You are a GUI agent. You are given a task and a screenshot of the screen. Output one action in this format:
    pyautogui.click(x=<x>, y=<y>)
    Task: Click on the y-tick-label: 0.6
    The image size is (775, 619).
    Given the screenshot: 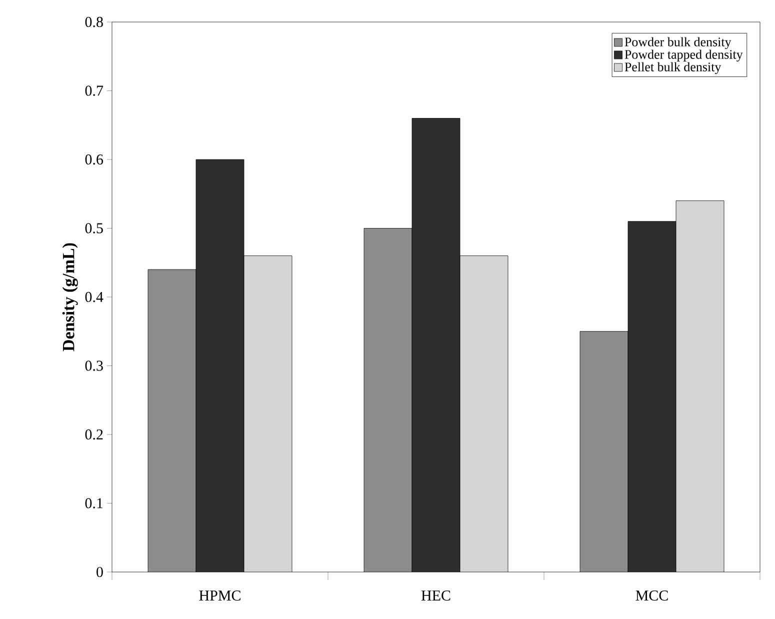 What is the action you would take?
    pyautogui.click(x=94, y=159)
    